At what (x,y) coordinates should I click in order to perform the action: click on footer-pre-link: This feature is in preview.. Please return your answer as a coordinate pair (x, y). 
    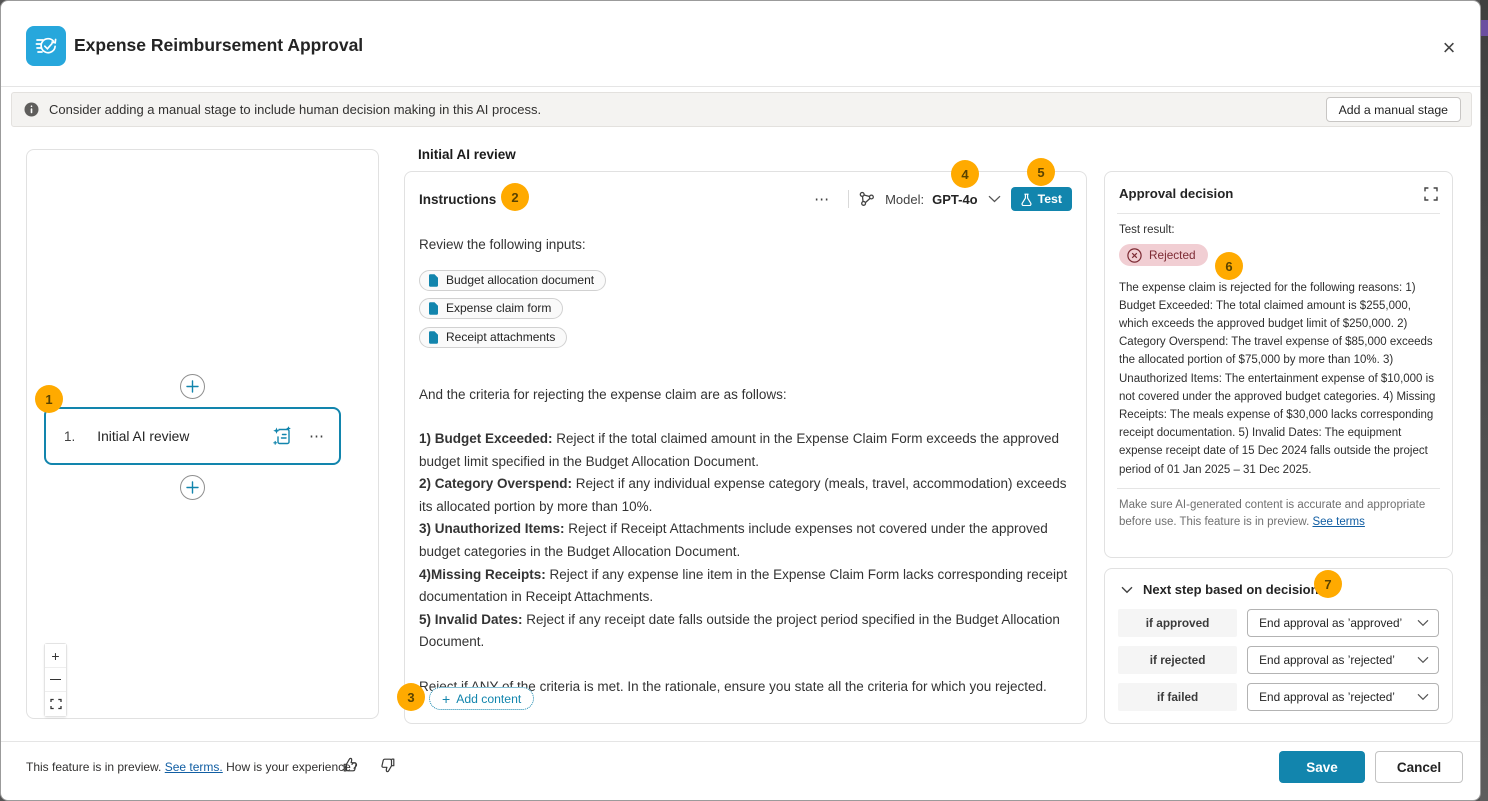
    Looking at the image, I should click on (95, 767).